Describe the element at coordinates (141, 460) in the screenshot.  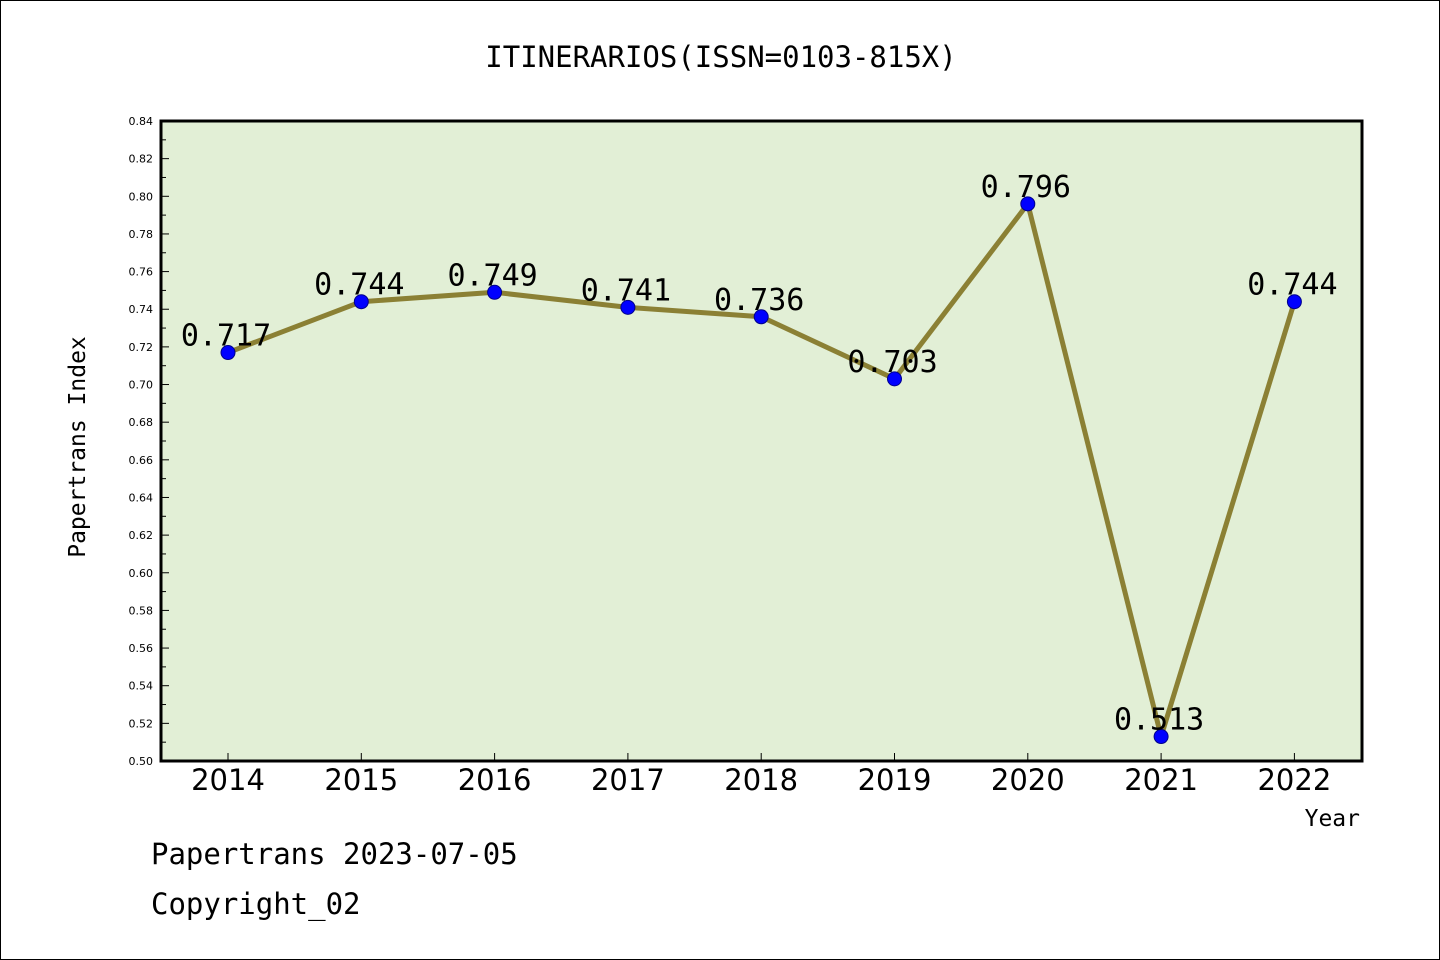
I see `y-tick-label: 0.66` at that location.